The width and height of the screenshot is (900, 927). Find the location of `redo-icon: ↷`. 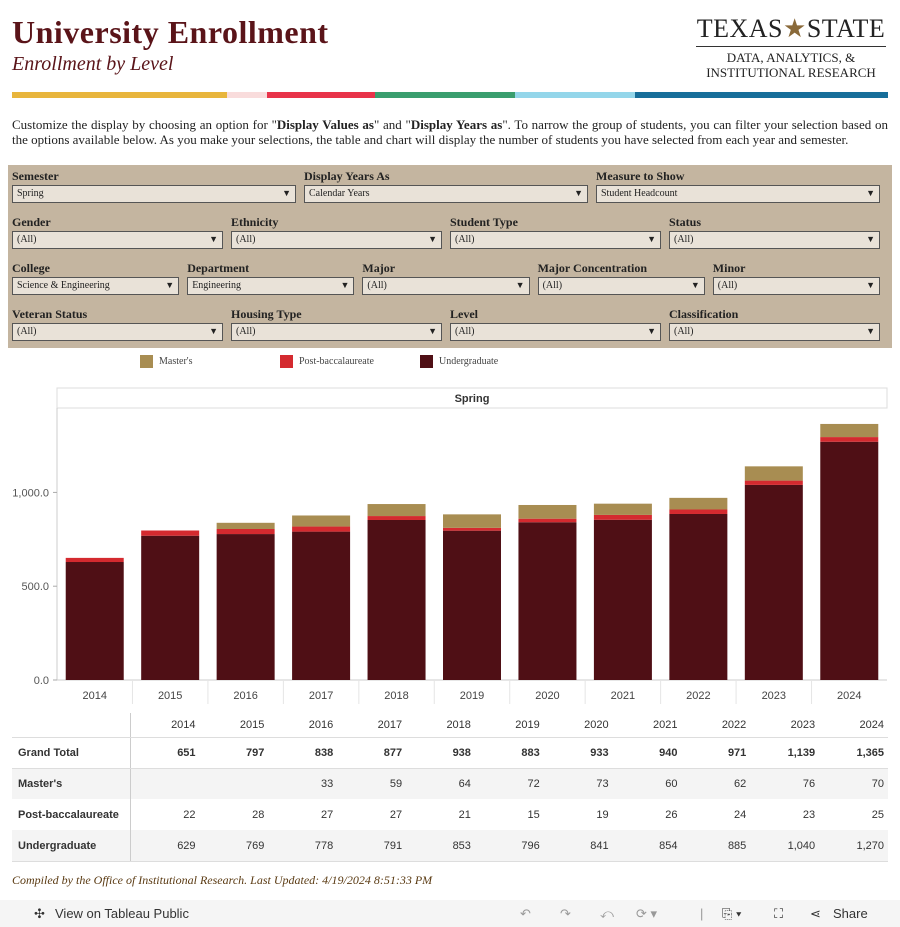

redo-icon: ↷ is located at coordinates (565, 913).